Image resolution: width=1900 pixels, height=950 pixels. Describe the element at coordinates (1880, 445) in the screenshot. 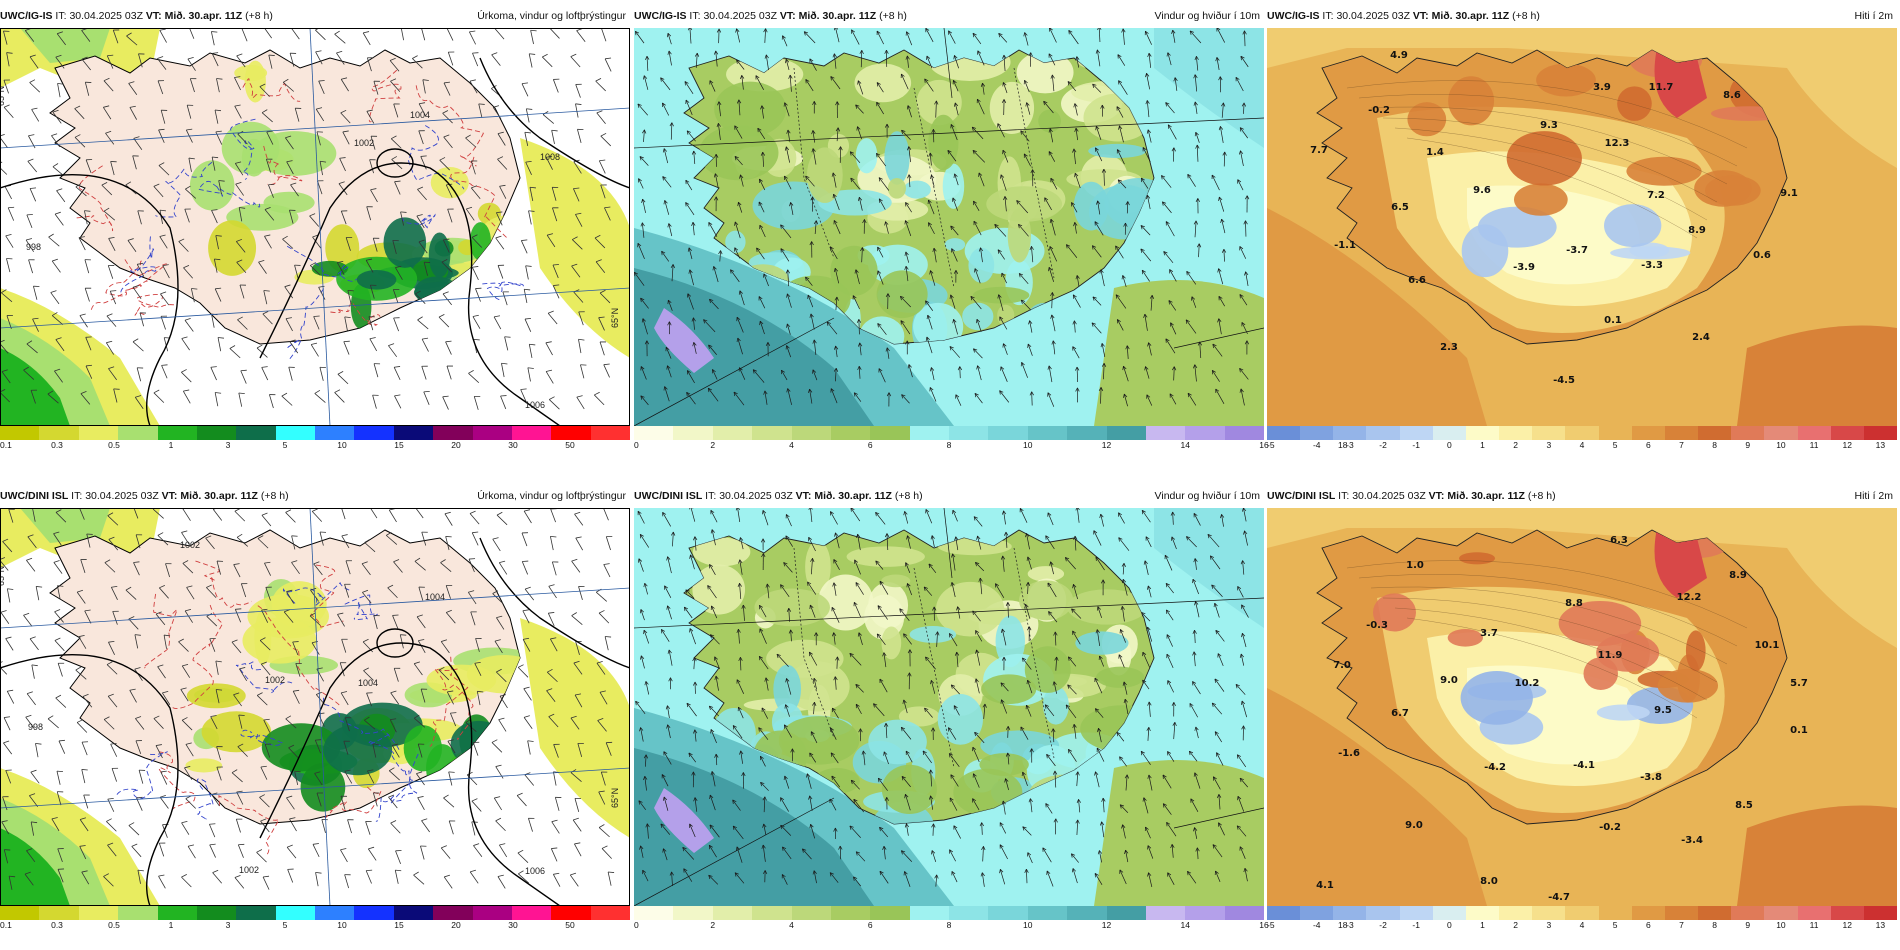

I see `colorbar-tick: 13` at that location.